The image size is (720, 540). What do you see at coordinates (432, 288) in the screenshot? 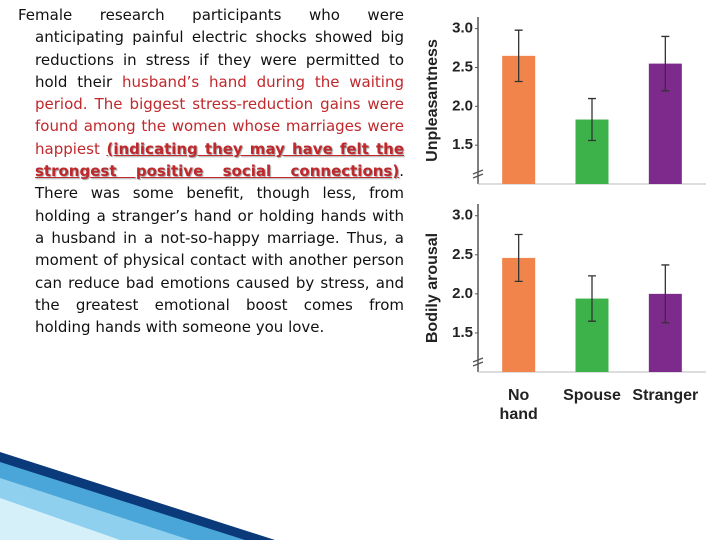
I see `y-axis-label: Bodily arousal` at bounding box center [432, 288].